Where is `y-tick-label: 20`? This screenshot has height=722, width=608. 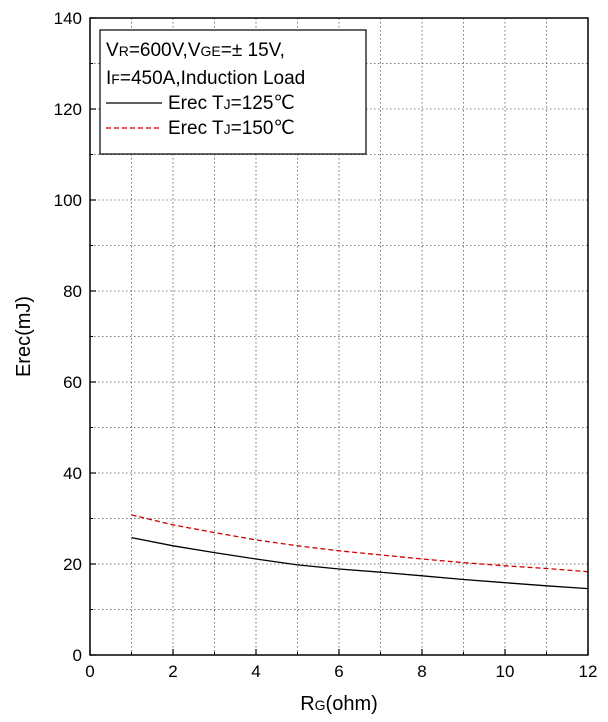
y-tick-label: 20 is located at coordinates (72, 564).